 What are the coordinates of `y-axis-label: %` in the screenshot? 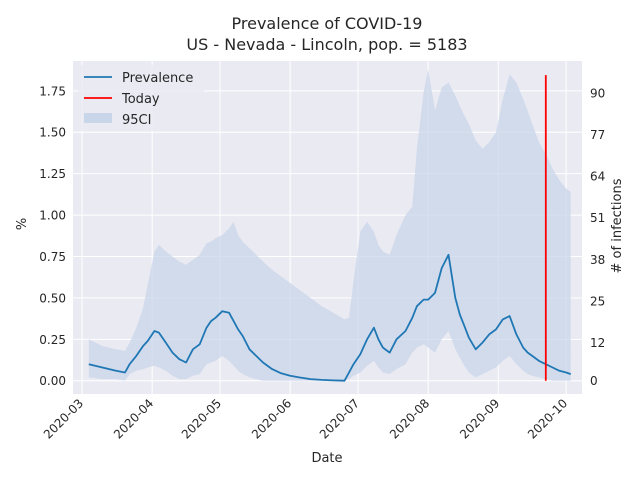 It's located at (22, 224).